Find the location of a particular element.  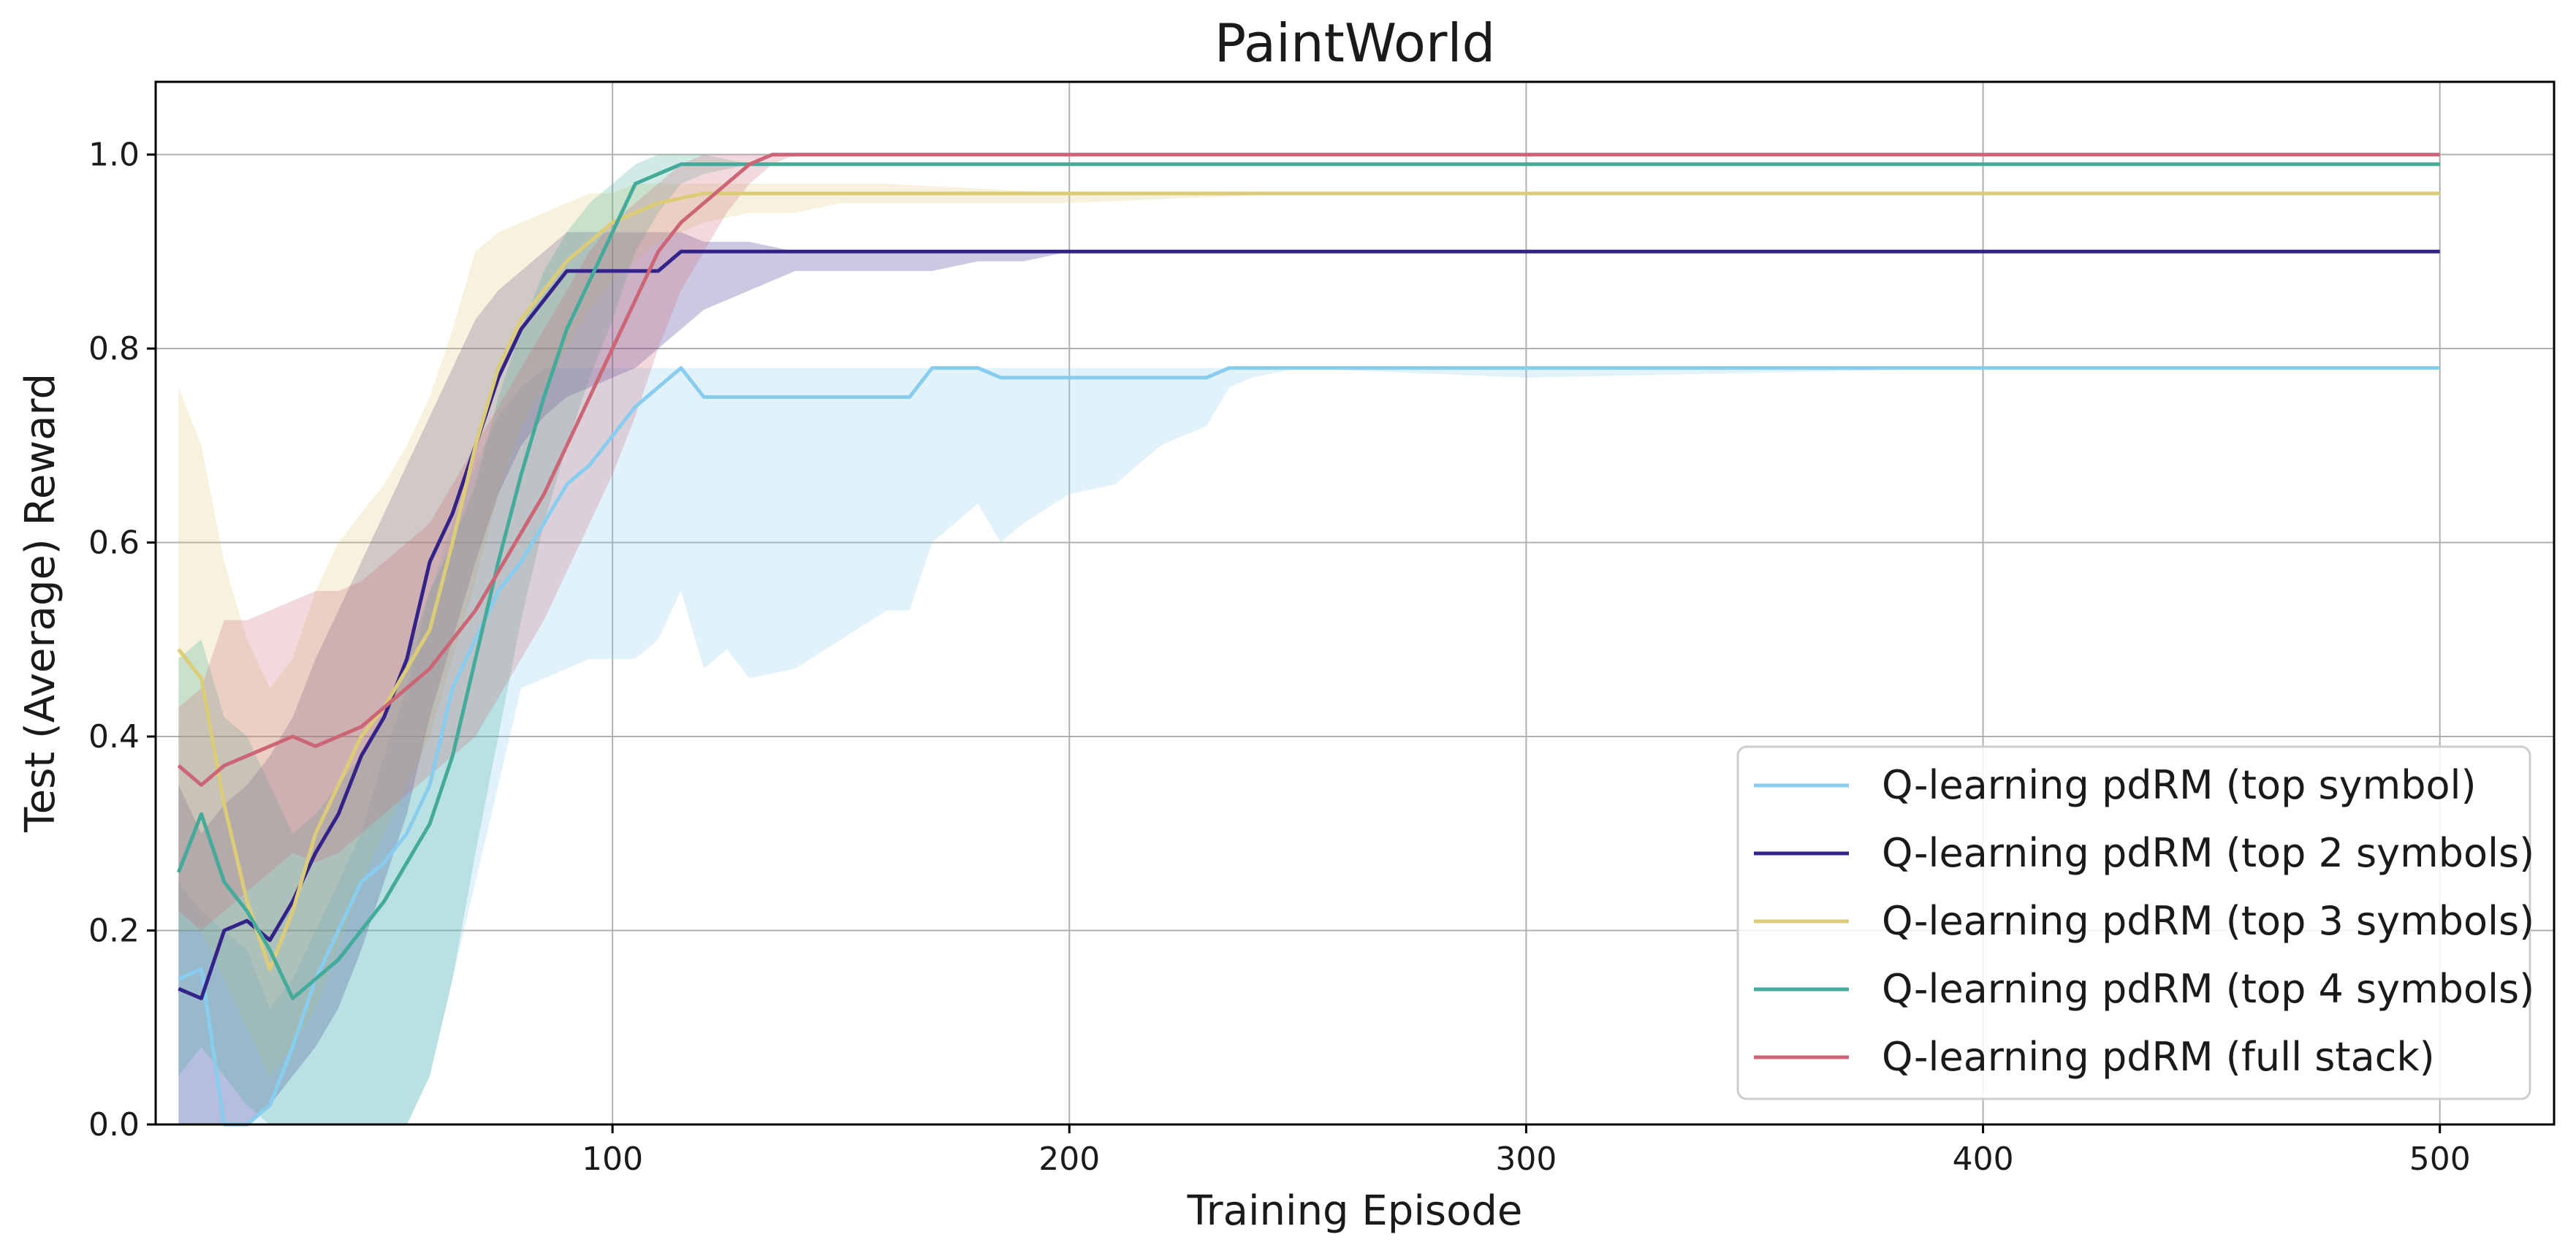

y-tick-label: 0.2 is located at coordinates (114, 931).